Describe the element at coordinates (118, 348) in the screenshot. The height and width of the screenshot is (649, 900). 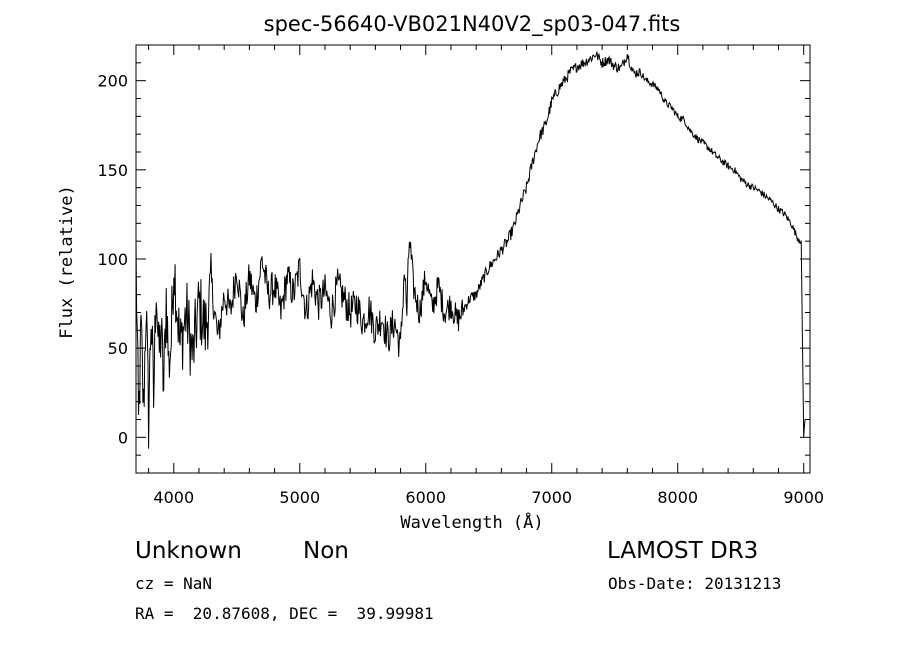
I see `y-tick-label: 50` at that location.